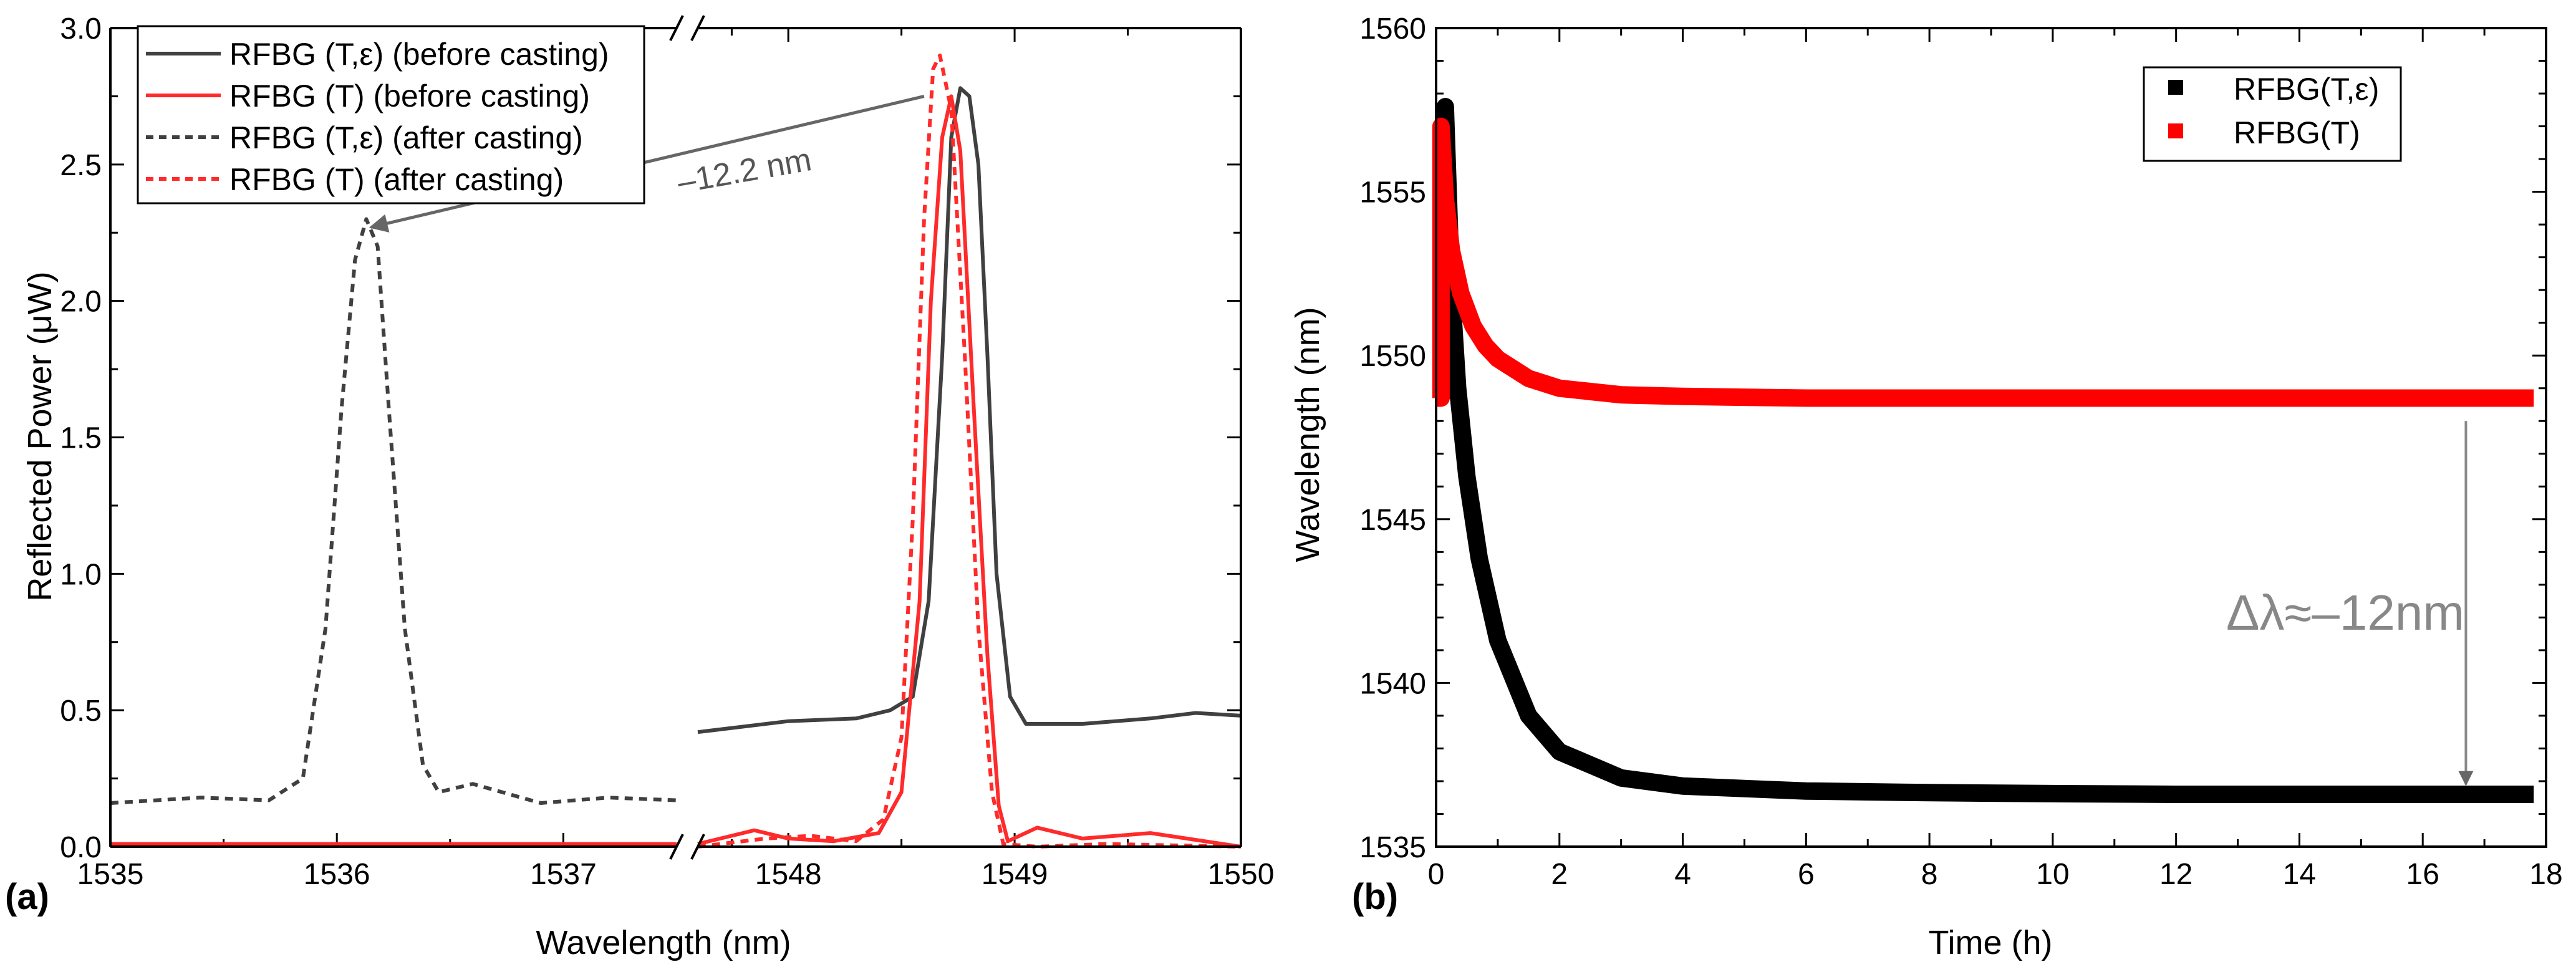 Image resolution: width=2576 pixels, height=977 pixels. What do you see at coordinates (81, 574) in the screenshot?
I see `panel-a-y-tick-label: 1.0` at bounding box center [81, 574].